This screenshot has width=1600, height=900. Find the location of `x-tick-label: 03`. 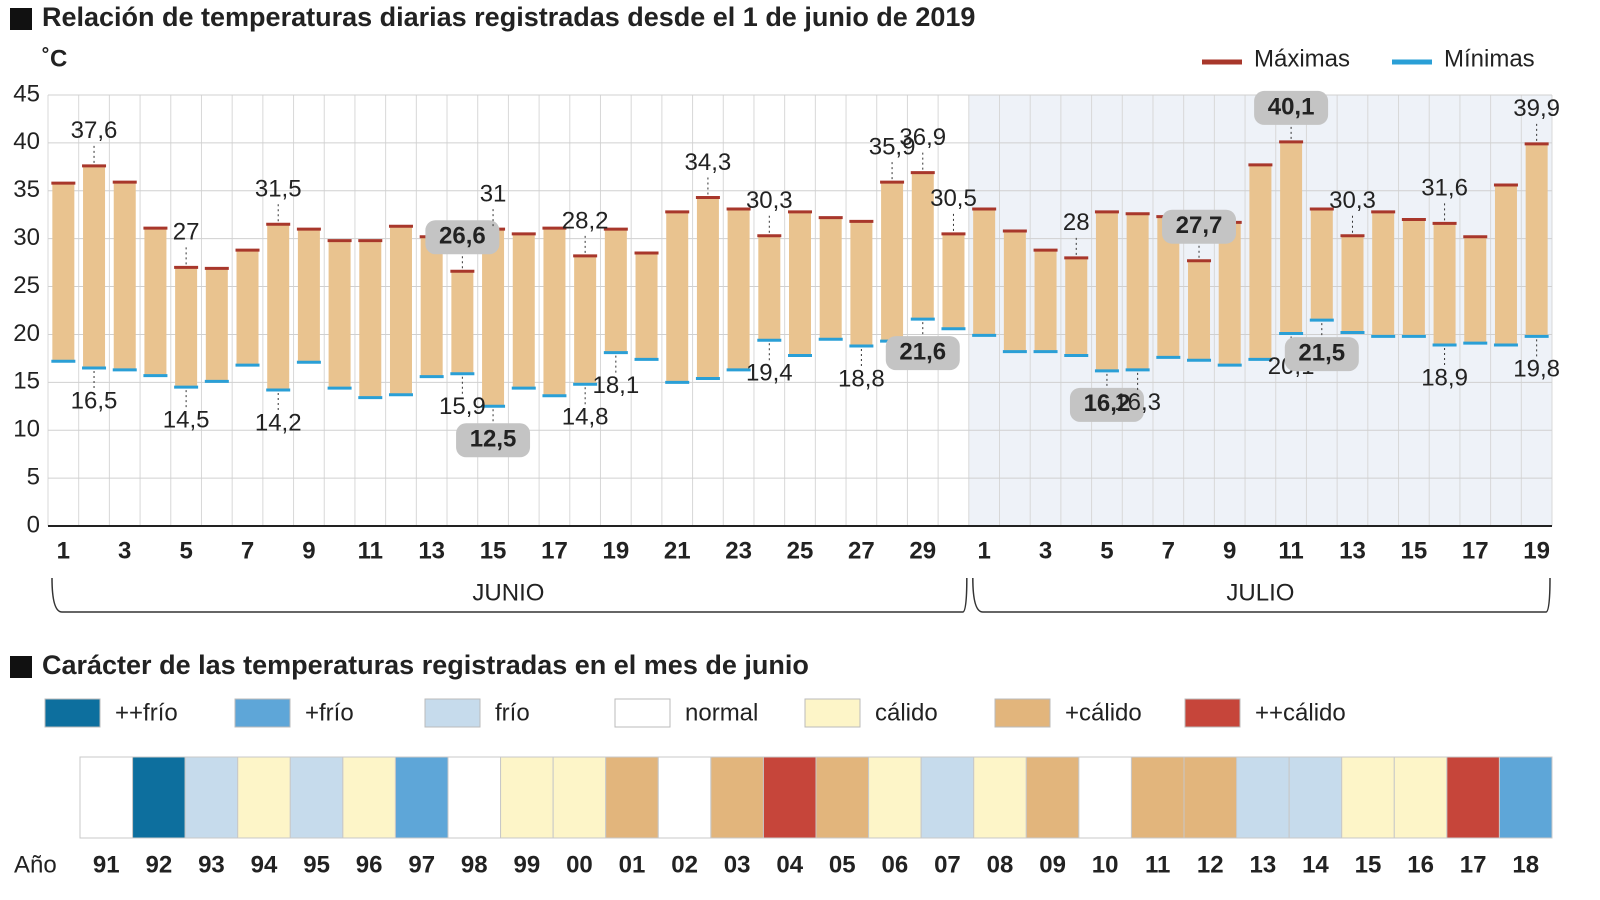

x-tick-label: 03 is located at coordinates (737, 864).